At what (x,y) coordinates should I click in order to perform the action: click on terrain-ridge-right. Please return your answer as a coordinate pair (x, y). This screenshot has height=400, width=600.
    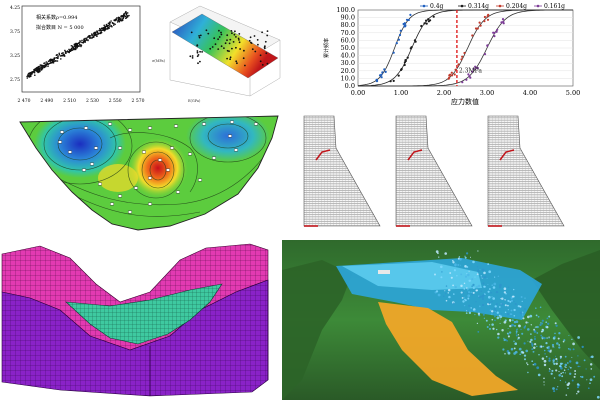
    Looking at the image, I should click on (566, 310).